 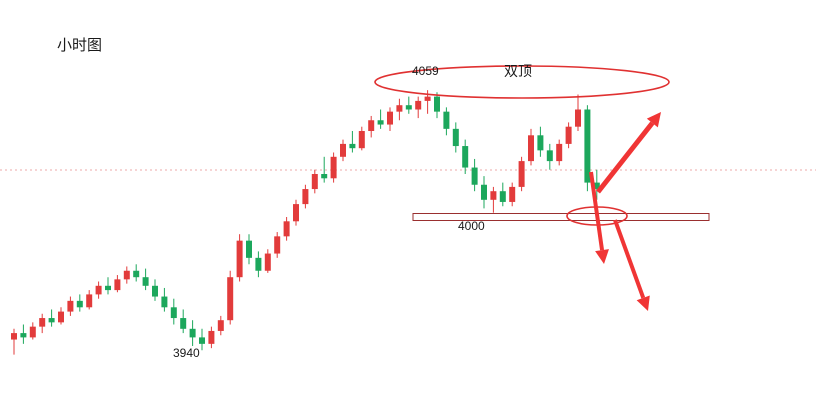 I want to click on chart-title: 小时图, so click(x=80, y=45).